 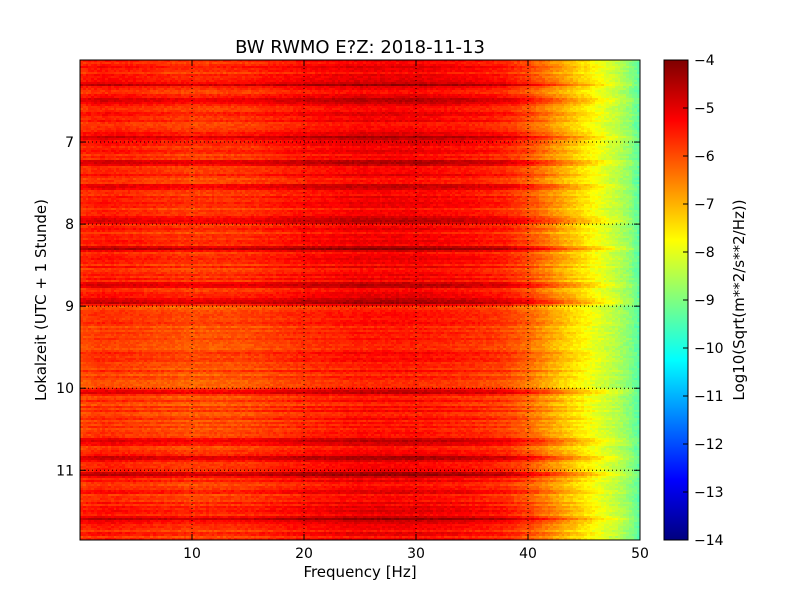 What do you see at coordinates (640, 554) in the screenshot?
I see `x-tick-label: 50` at bounding box center [640, 554].